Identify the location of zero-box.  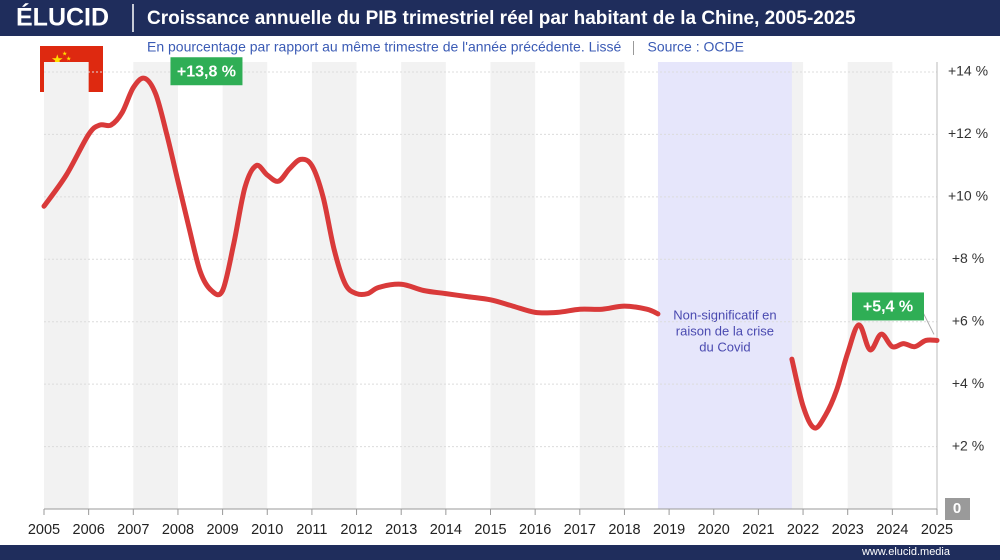
(957, 509).